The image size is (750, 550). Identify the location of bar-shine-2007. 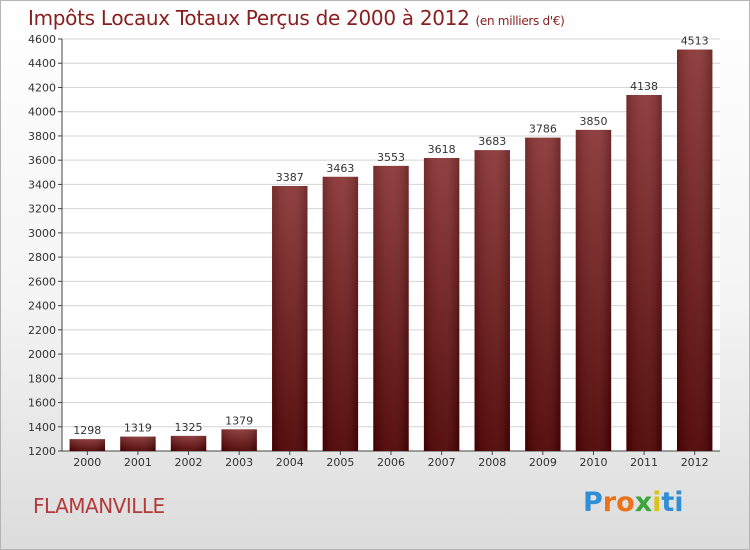
(441, 304).